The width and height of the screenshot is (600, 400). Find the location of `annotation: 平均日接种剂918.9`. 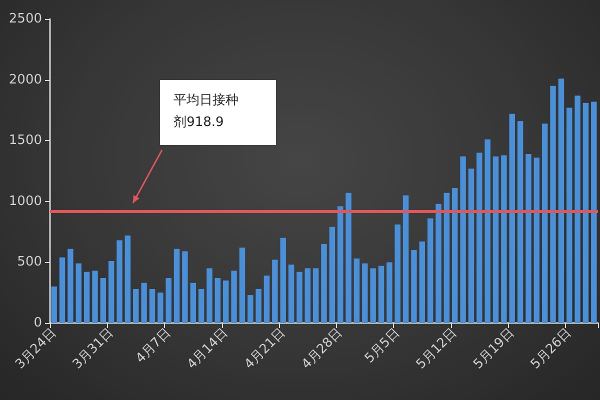

annotation: 平均日接种剂918.9 is located at coordinates (206, 111).